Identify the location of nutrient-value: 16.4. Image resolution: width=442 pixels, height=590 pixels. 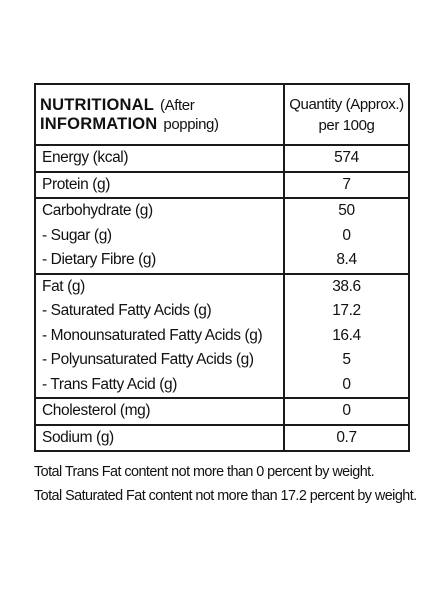
(346, 335).